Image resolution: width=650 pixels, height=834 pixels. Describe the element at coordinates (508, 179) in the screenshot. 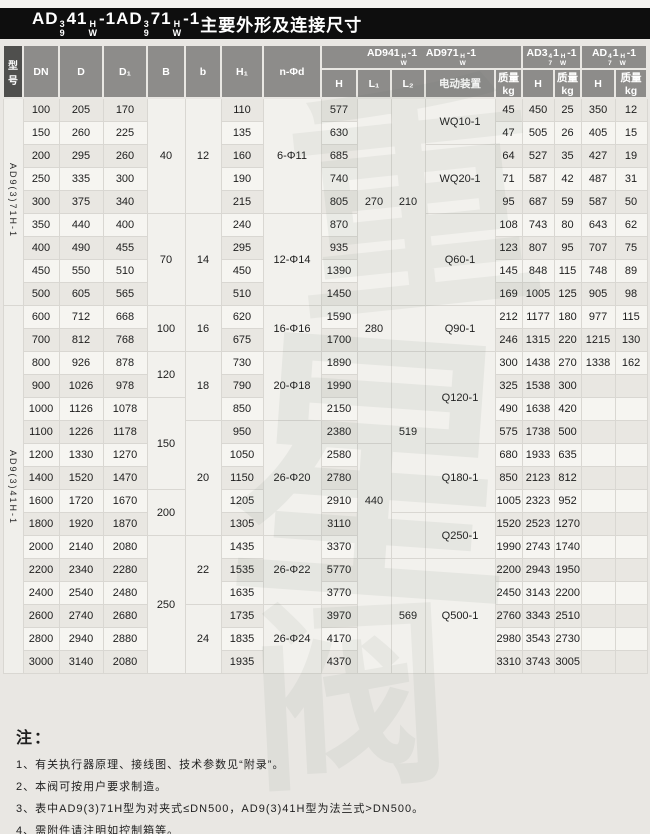

I see `cell-m1: 71` at that location.